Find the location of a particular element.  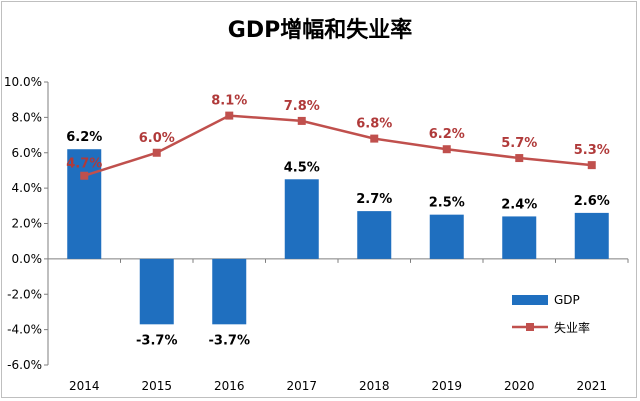

unemployment-line is located at coordinates (337, 145).